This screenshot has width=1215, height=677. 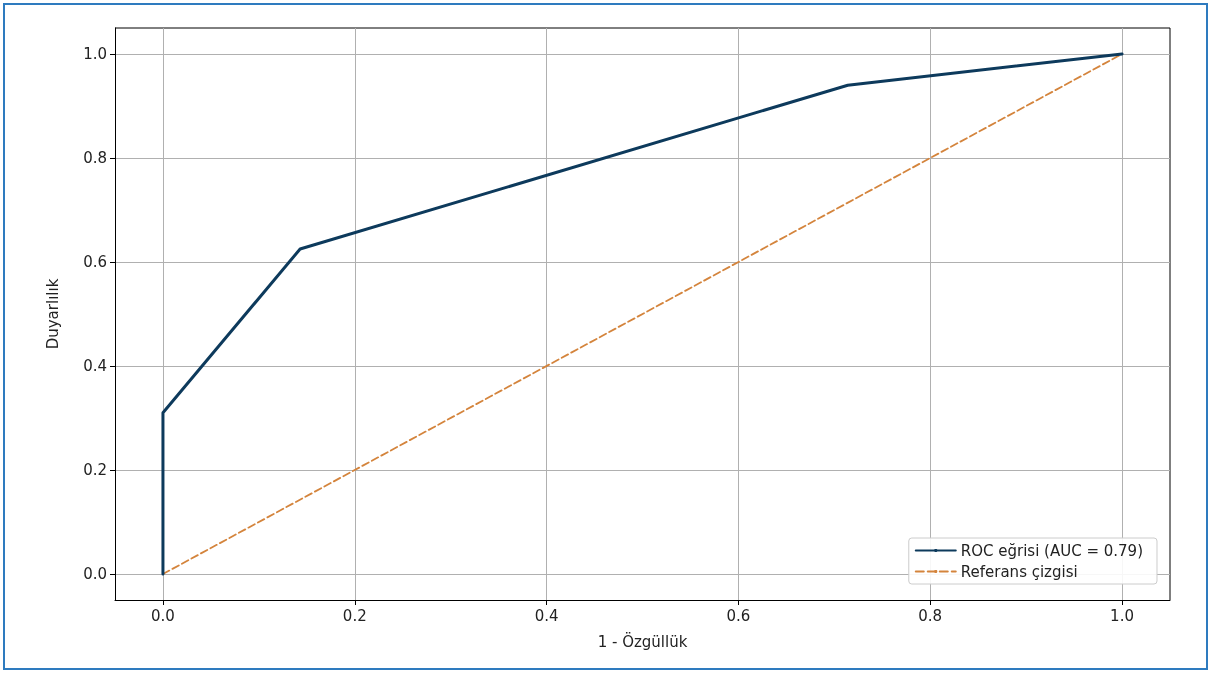 I want to click on y-tick-label: 1.0, so click(x=95, y=54).